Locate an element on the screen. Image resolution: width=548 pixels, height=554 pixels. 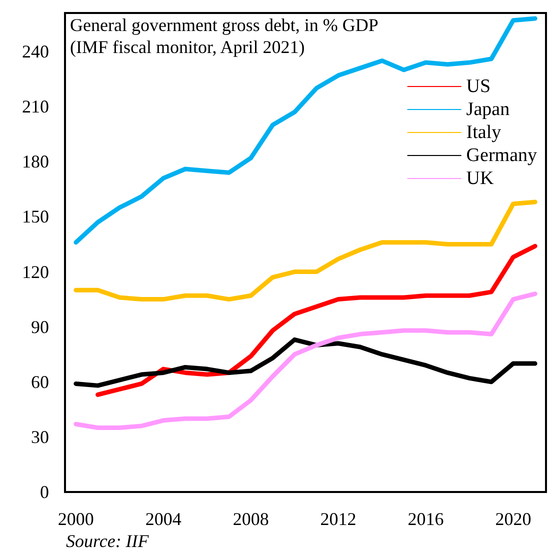
legend-label: UK is located at coordinates (480, 178).